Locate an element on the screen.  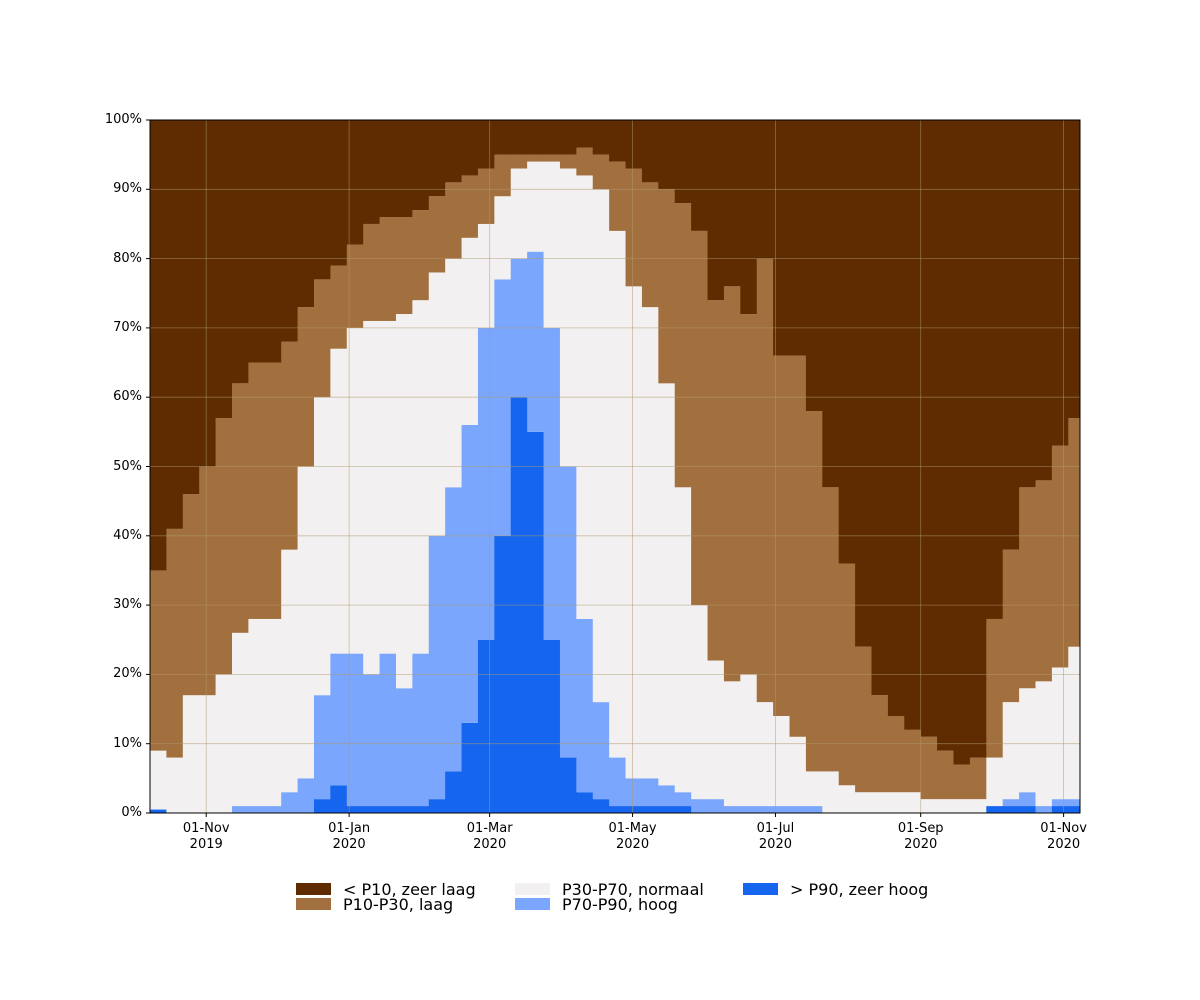
y-tick-label: 60% is located at coordinates (127, 397).